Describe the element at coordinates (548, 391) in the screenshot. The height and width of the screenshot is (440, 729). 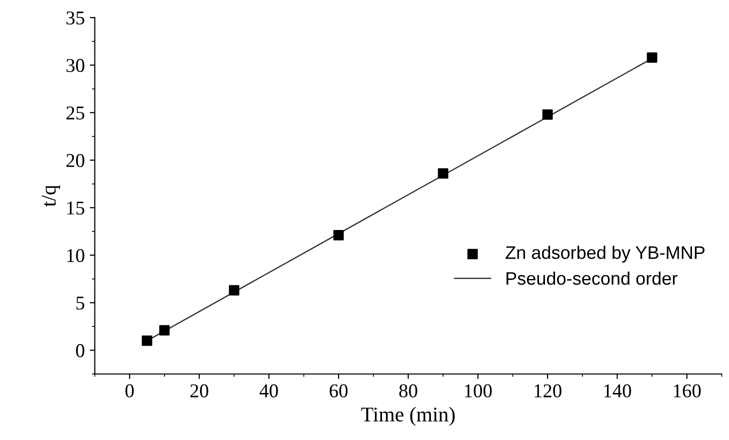
I see `x-tick-label: 120` at that location.